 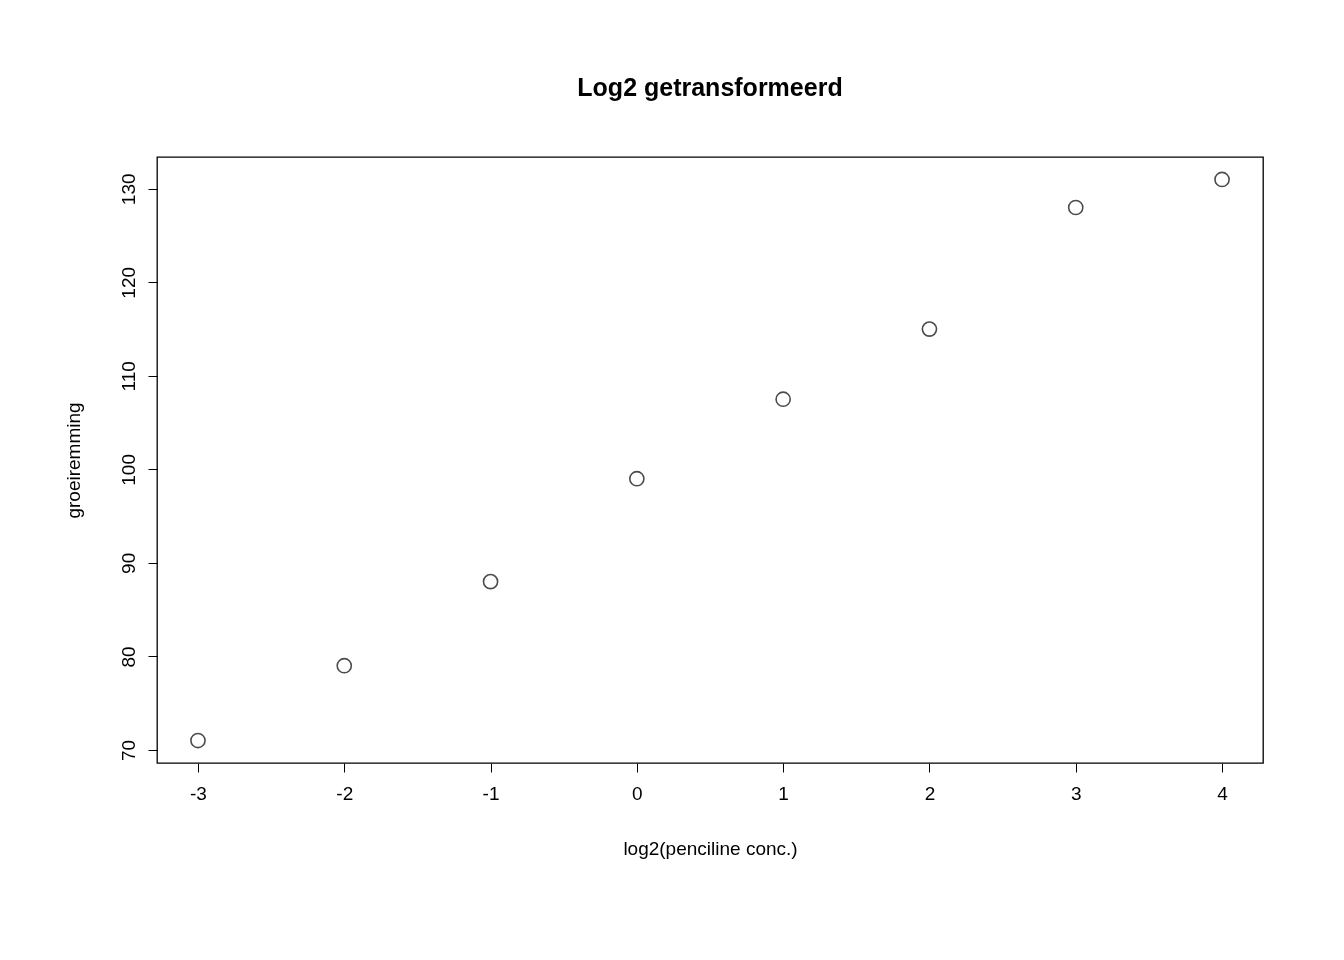 I want to click on chart-title: Log2 getransformeerd, so click(x=710, y=87).